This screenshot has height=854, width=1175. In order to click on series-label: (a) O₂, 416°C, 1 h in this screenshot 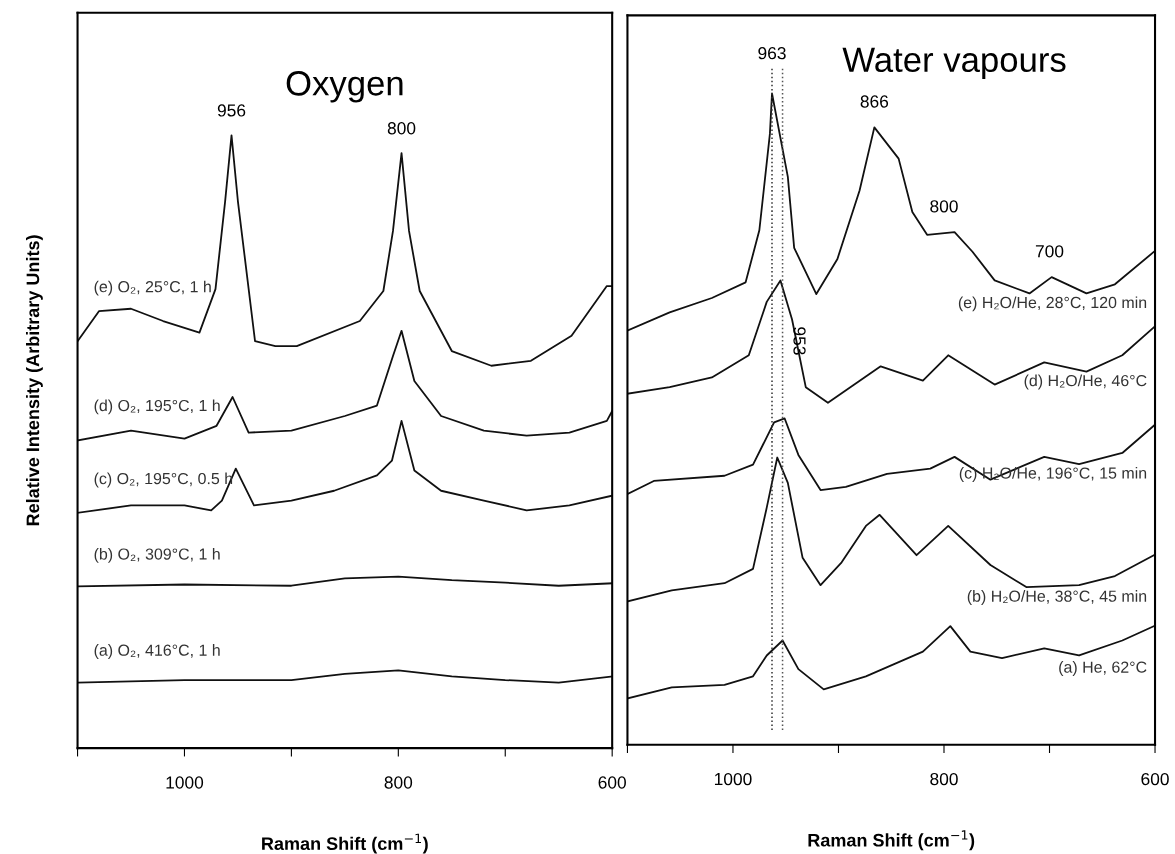, I will do `click(157, 651)`.